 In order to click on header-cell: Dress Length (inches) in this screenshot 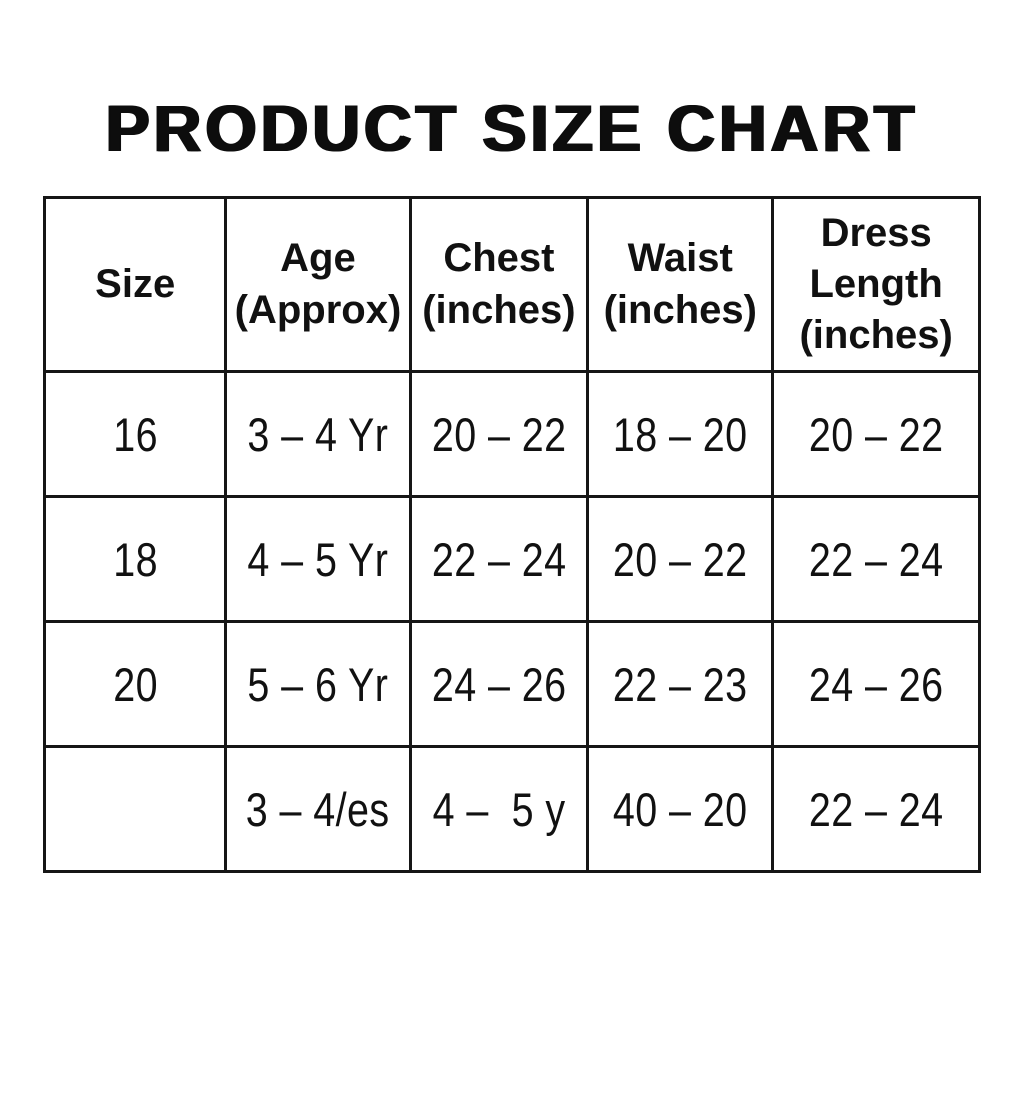, I will do `click(876, 284)`.